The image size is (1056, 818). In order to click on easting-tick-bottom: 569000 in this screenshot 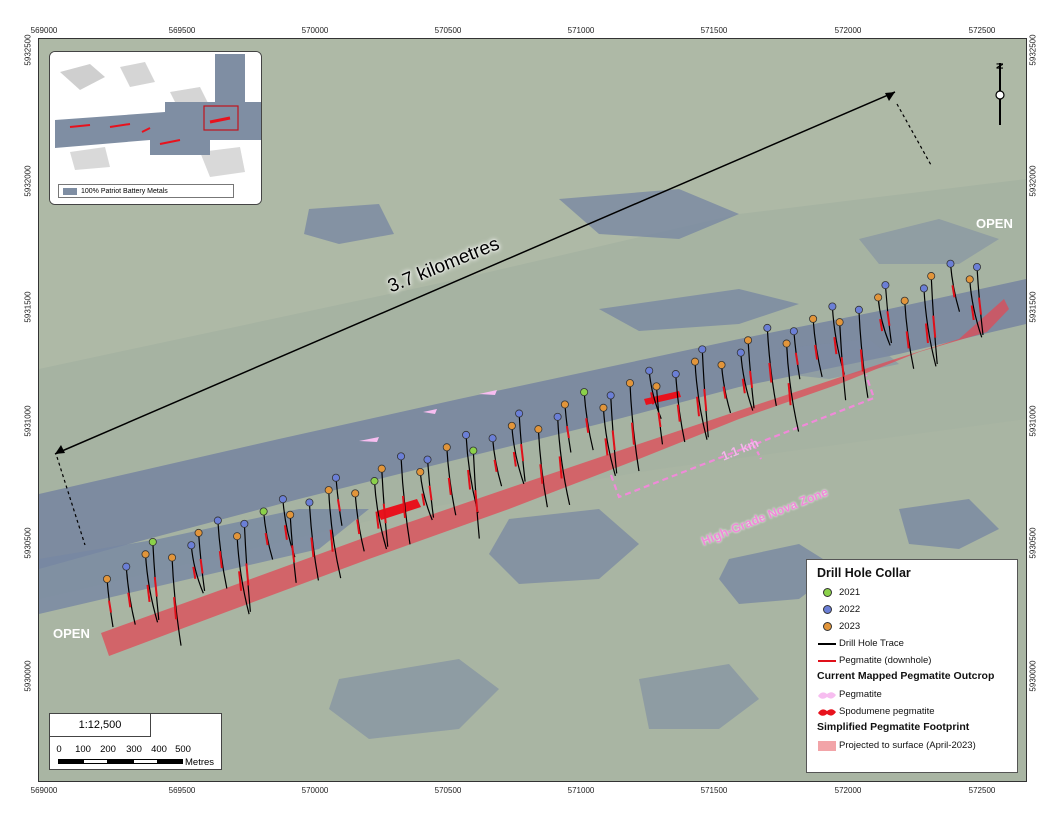, I will do `click(44, 790)`.